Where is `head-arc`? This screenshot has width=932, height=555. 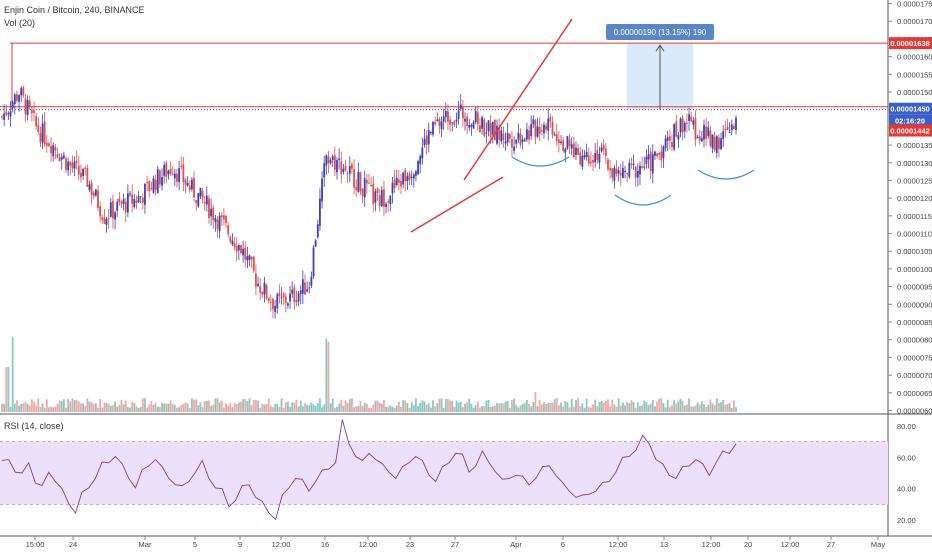
head-arc is located at coordinates (643, 200).